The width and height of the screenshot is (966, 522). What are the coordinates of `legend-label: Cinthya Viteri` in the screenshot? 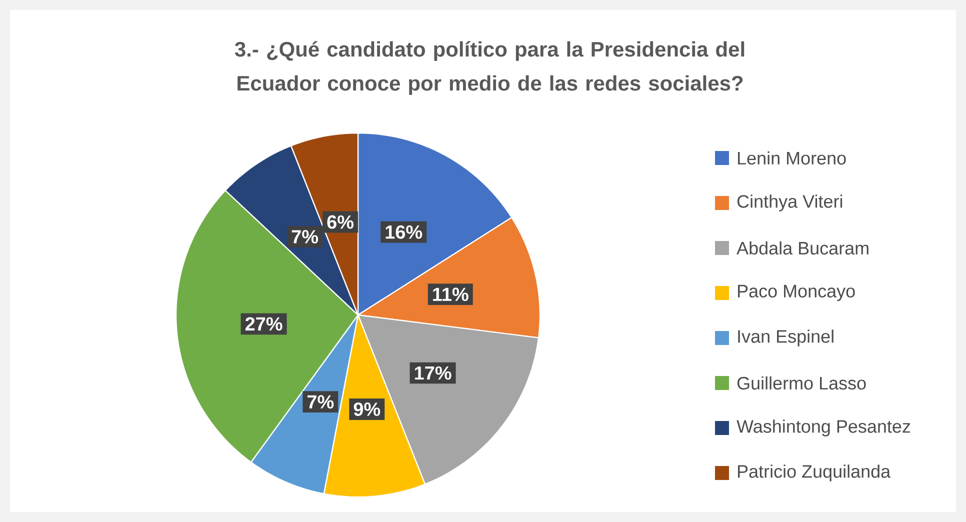 It's located at (789, 203).